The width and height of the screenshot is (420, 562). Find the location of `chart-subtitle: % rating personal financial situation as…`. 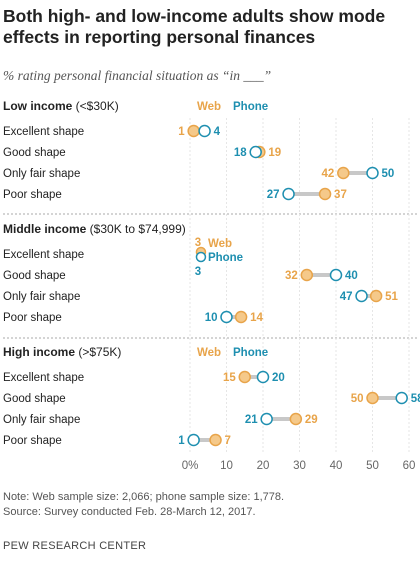

chart-subtitle: % rating personal financial situation as… is located at coordinates (137, 75).